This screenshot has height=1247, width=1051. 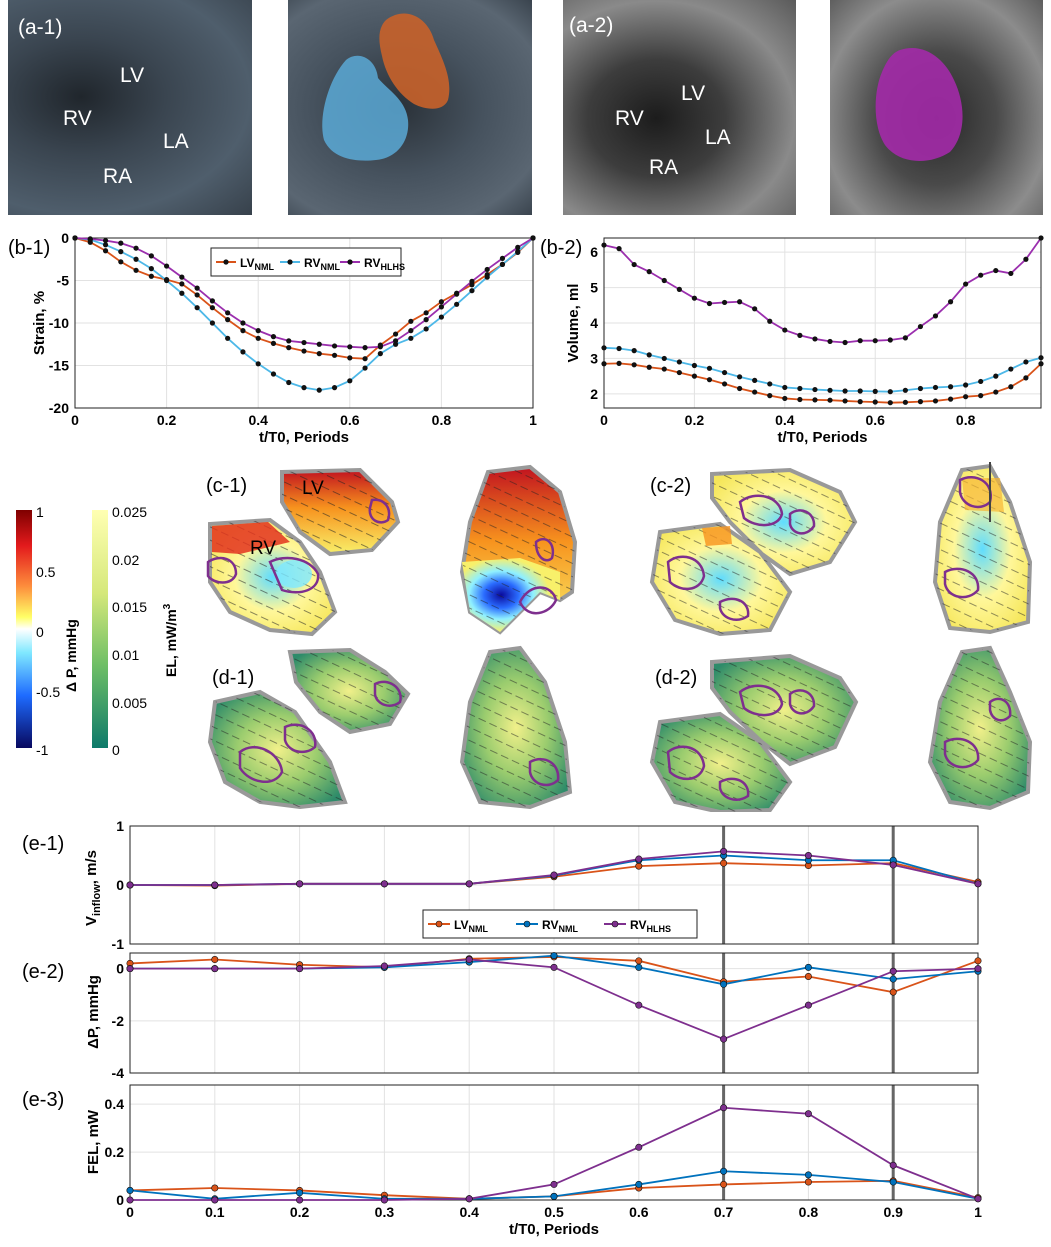 What do you see at coordinates (24, 629) in the screenshot?
I see `dp-colorbar` at bounding box center [24, 629].